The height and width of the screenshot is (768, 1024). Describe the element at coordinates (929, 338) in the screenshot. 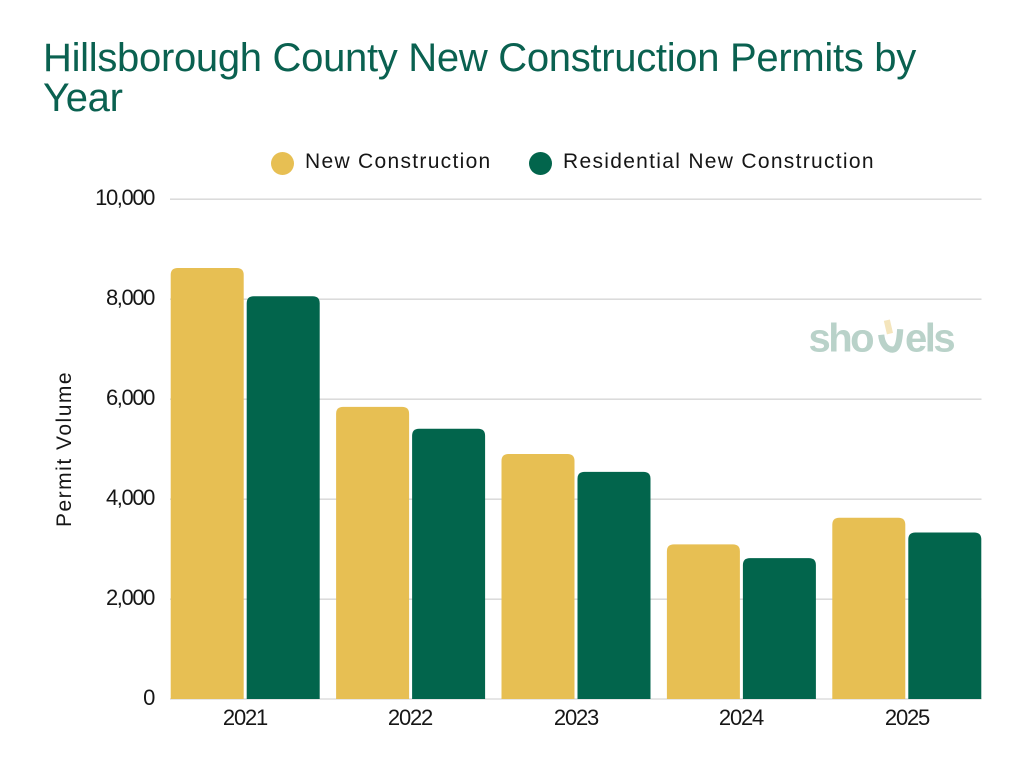

I see `svg-text: els` at that location.